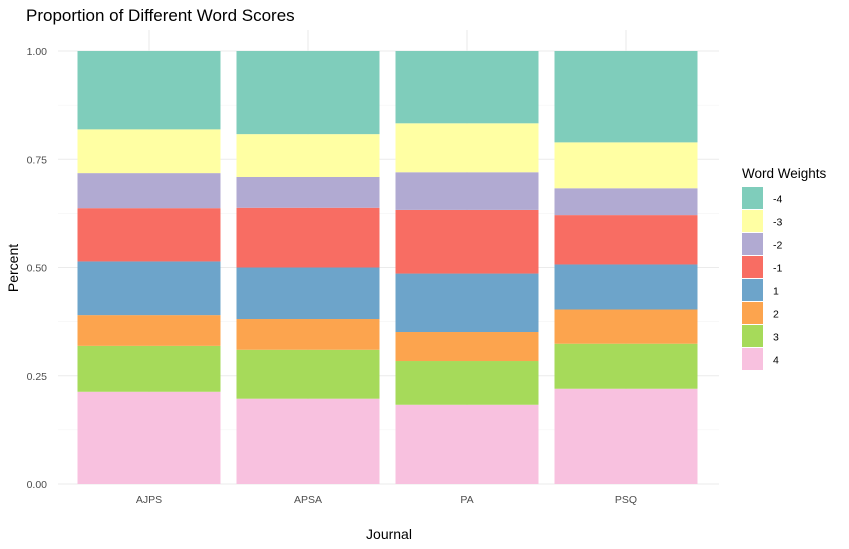 Image resolution: width=849 pixels, height=549 pixels. What do you see at coordinates (37, 377) in the screenshot?
I see `y-tick-label: 0.25` at bounding box center [37, 377].